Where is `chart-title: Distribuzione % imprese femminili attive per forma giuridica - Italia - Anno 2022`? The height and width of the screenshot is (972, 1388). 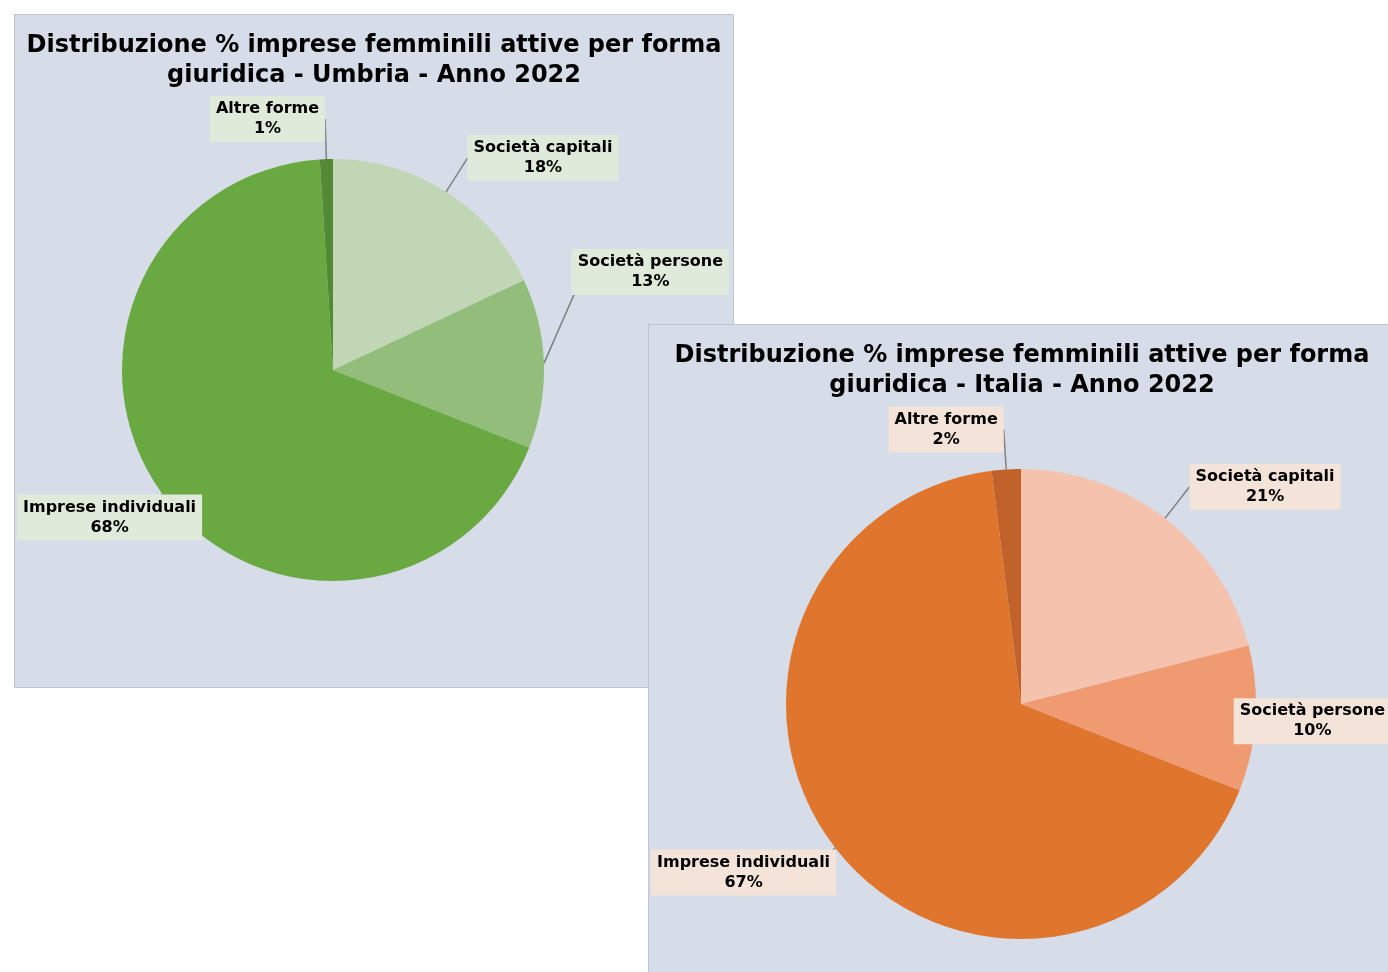 chart-title: Distribuzione % imprese femminili attive per forma giuridica - Italia - Anno 2022 is located at coordinates (1022, 369).